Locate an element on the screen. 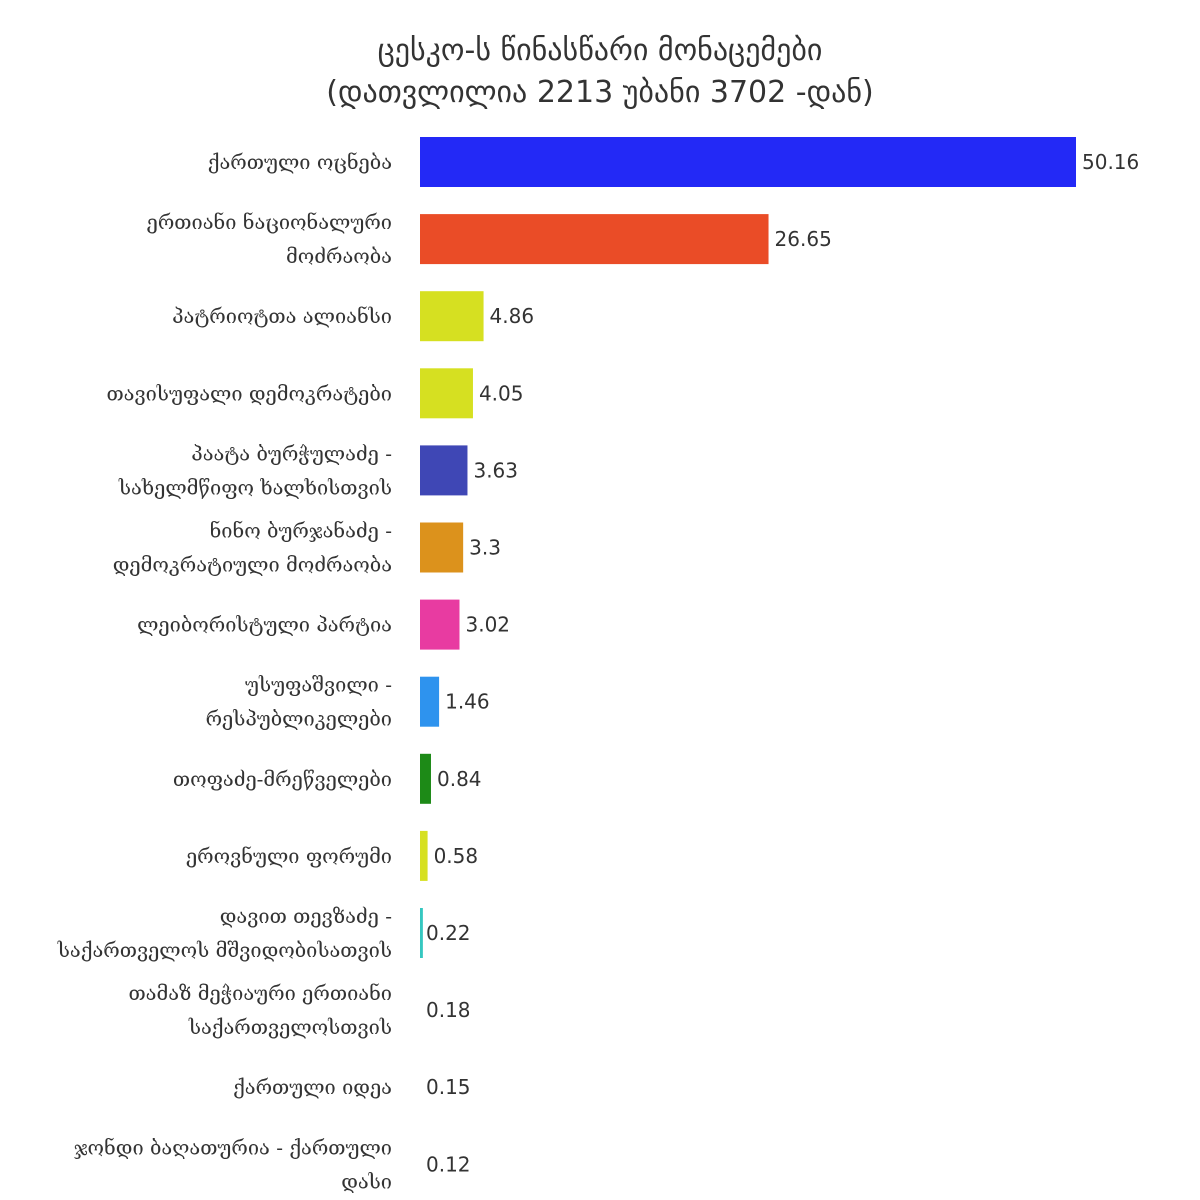 Image resolution: width=1200 pixels, height=1200 pixels. value-label-7: 3.02 is located at coordinates (487, 625).